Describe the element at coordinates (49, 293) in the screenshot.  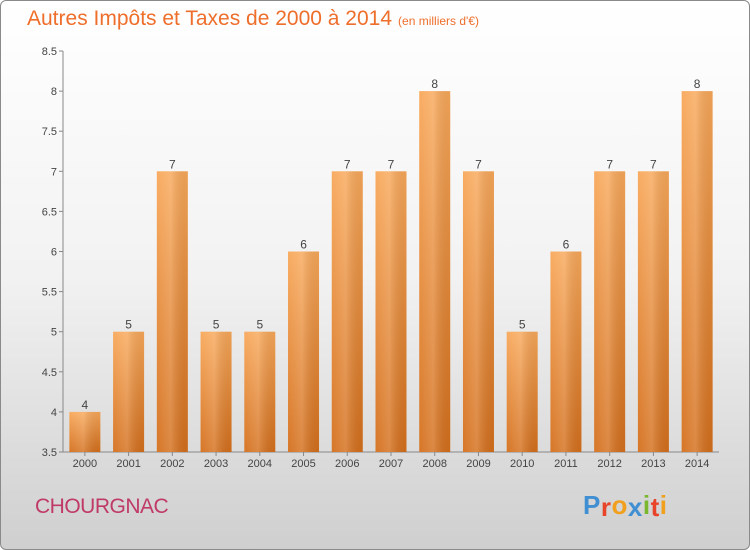
I see `y-tick-label: 5.5` at that location.